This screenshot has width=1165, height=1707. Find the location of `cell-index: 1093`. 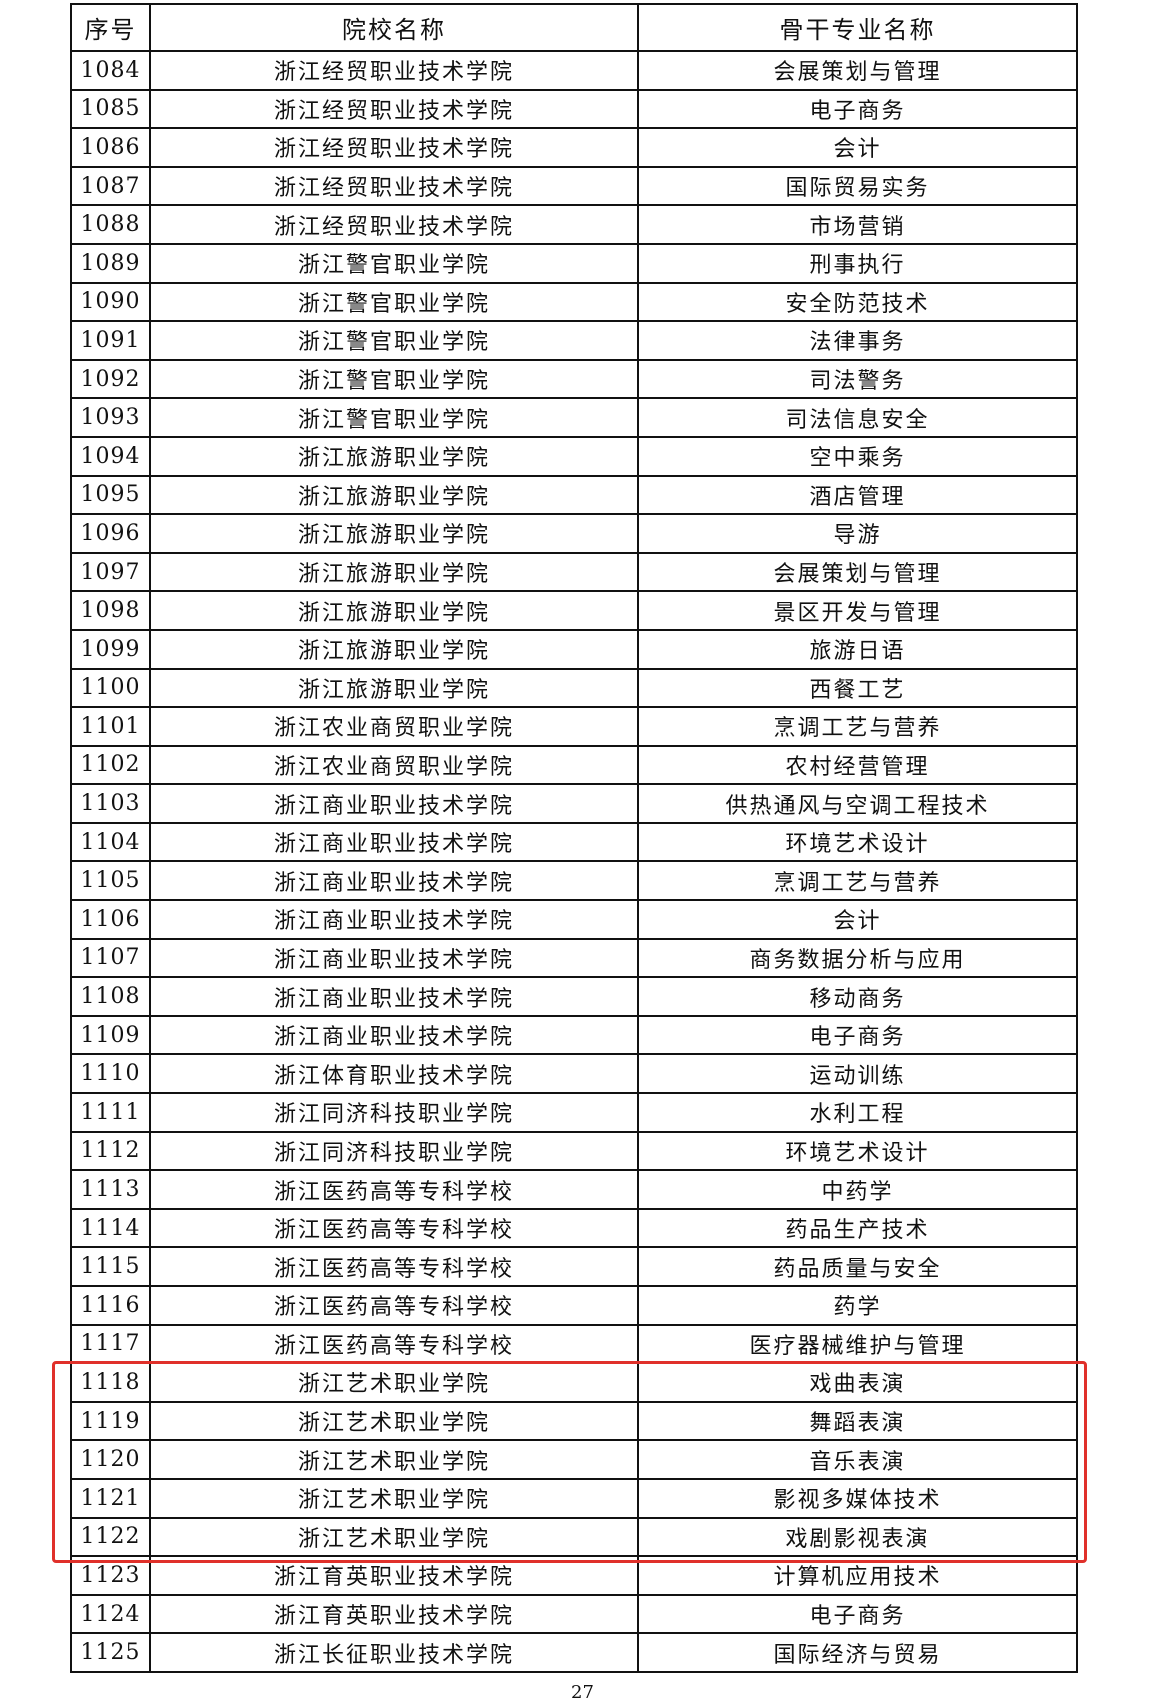

cell-index: 1093 is located at coordinates (110, 417).